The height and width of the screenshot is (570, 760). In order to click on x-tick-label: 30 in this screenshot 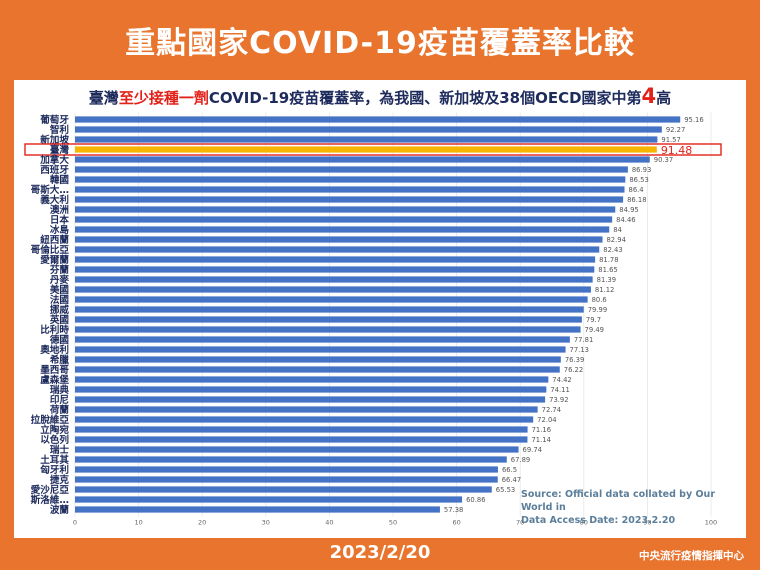, I will do `click(266, 523)`.